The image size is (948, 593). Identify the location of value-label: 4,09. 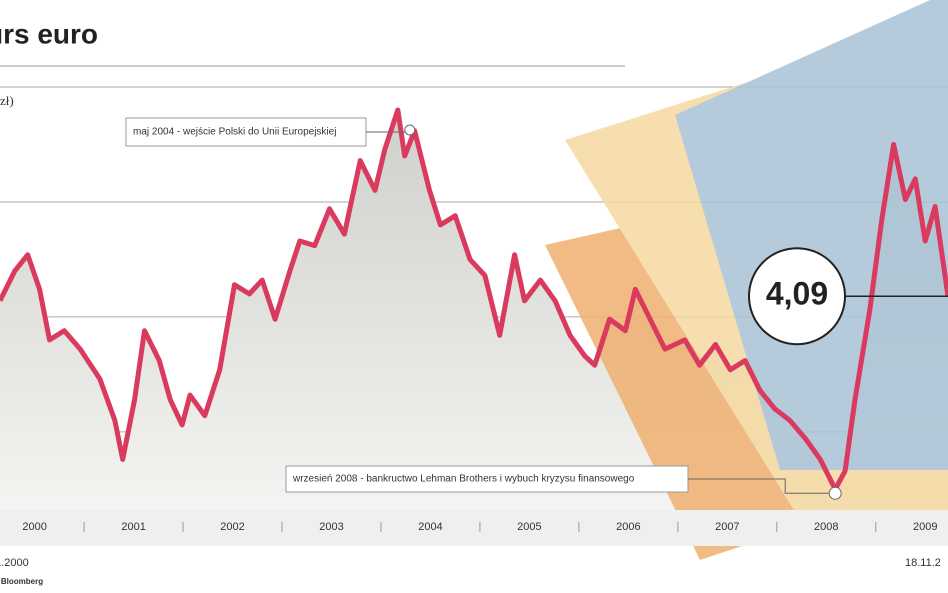
(797, 294).